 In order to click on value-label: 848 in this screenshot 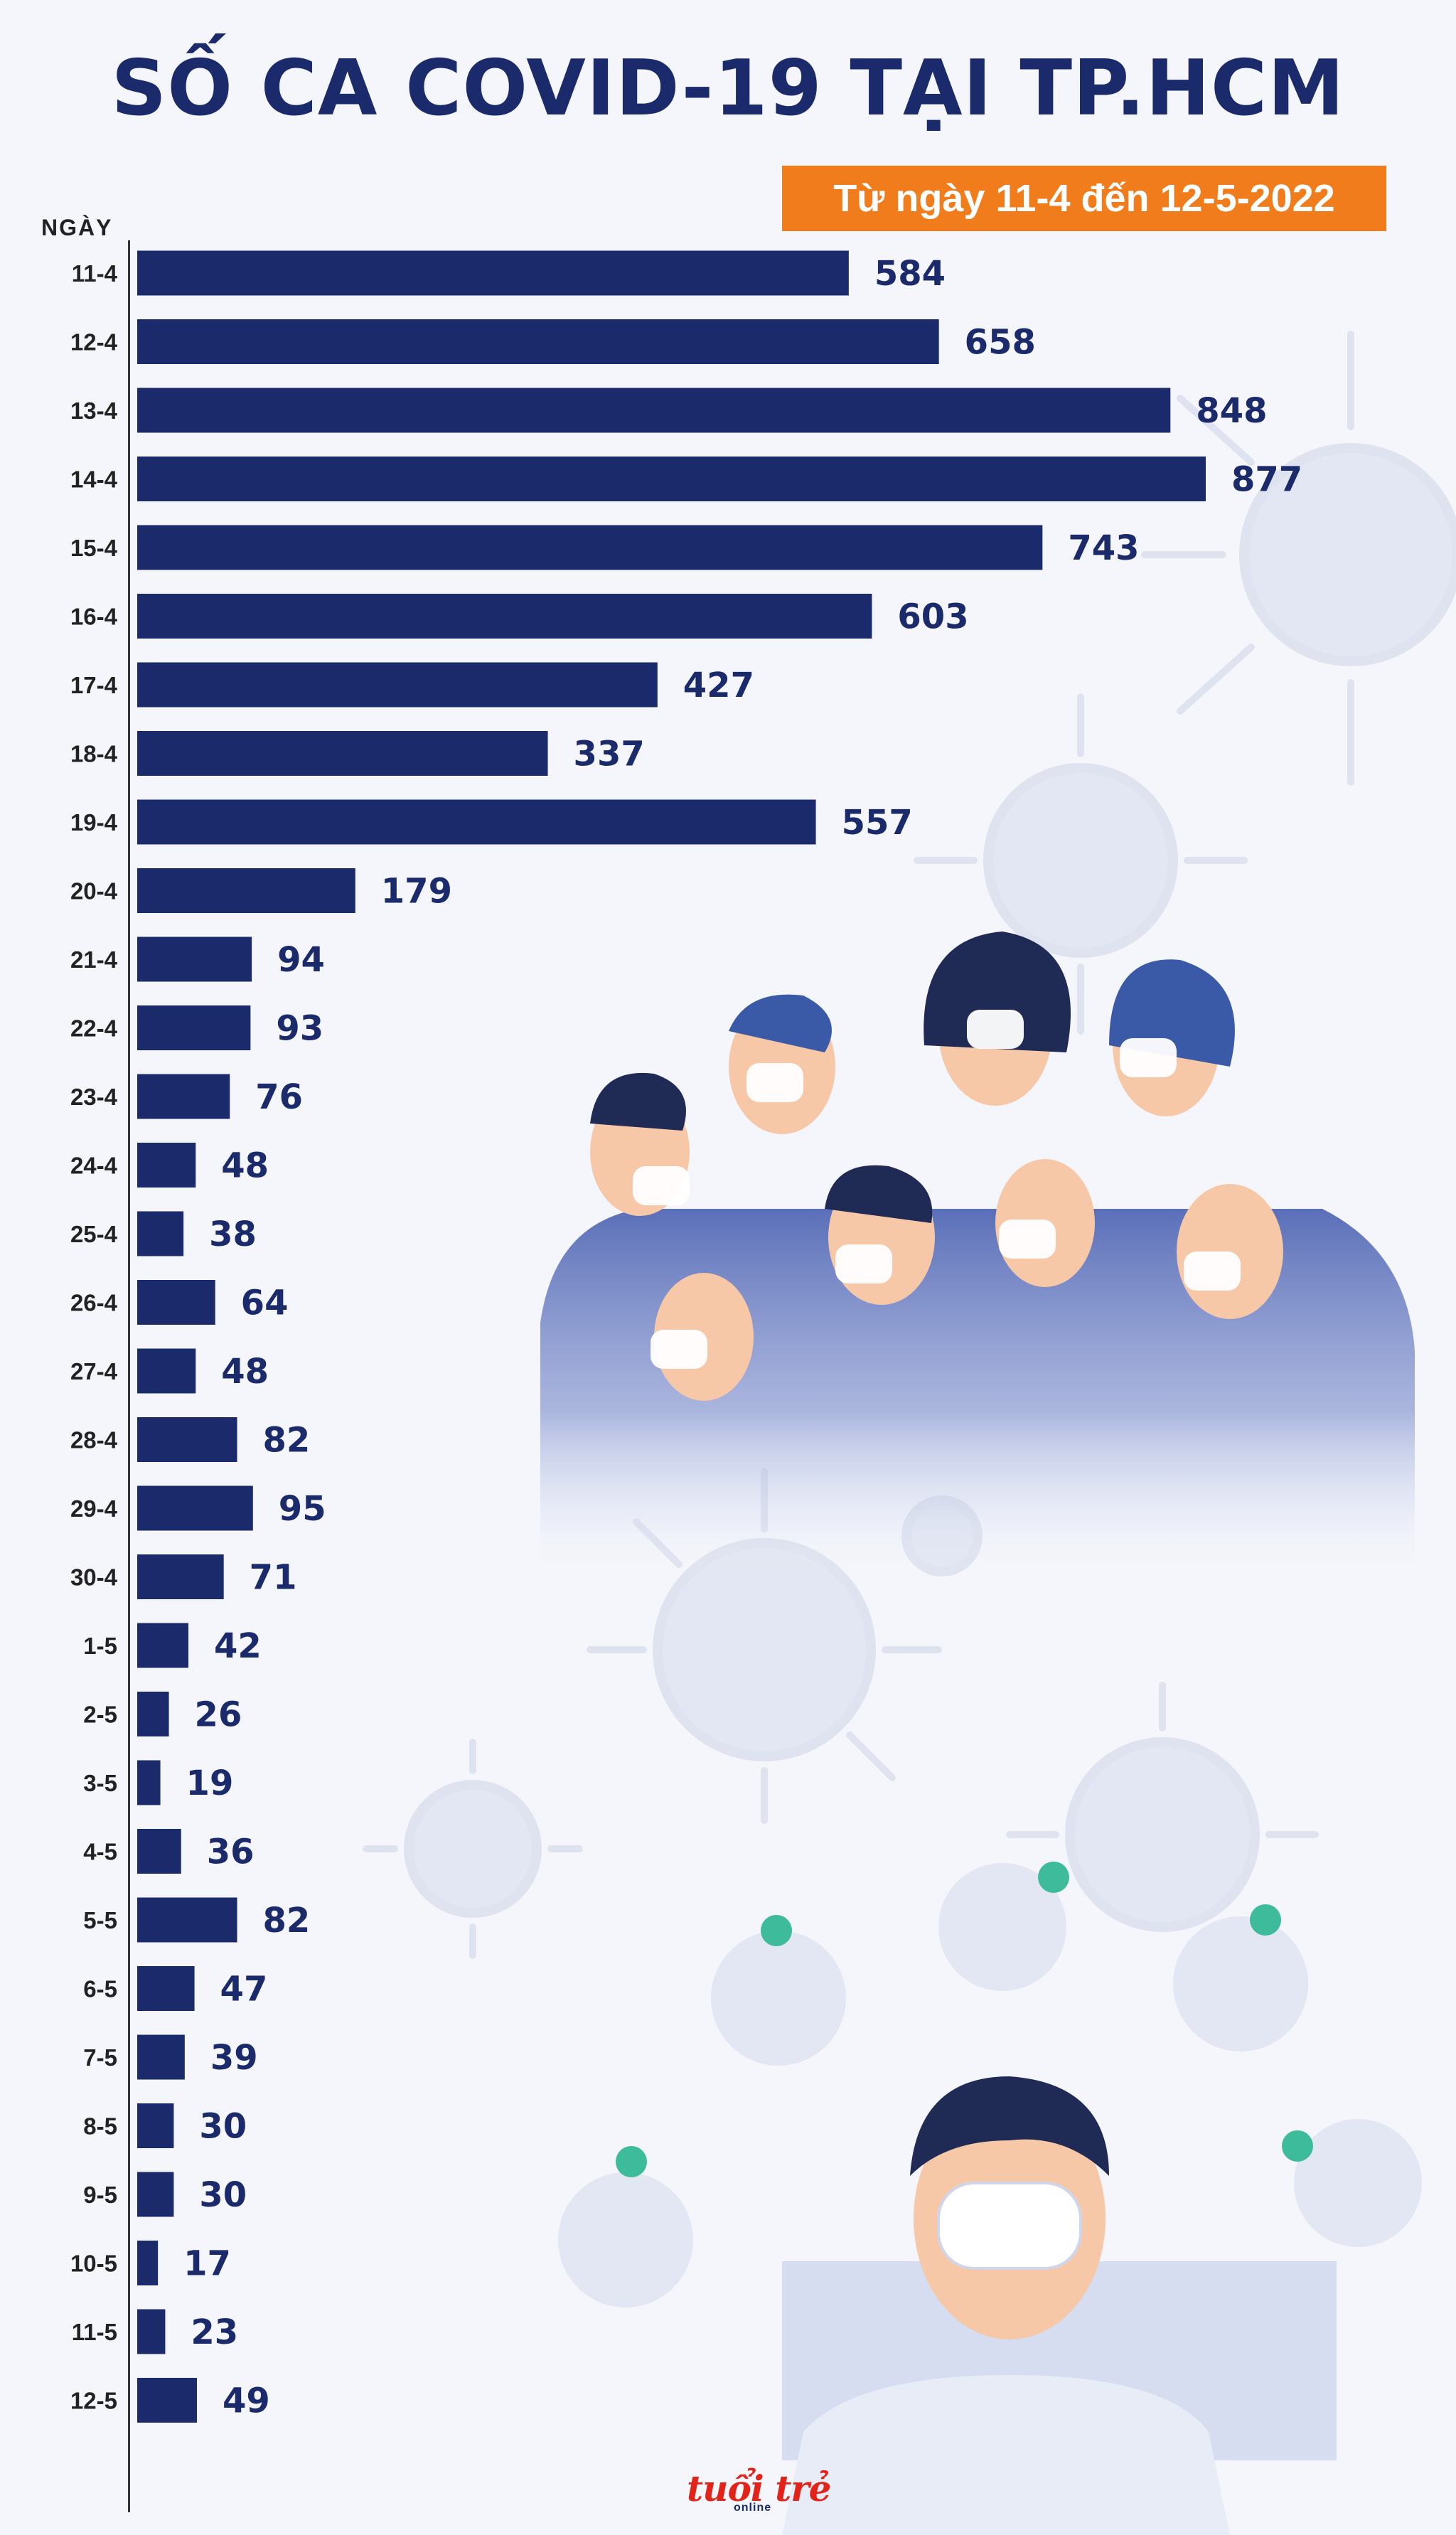, I will do `click(1232, 411)`.